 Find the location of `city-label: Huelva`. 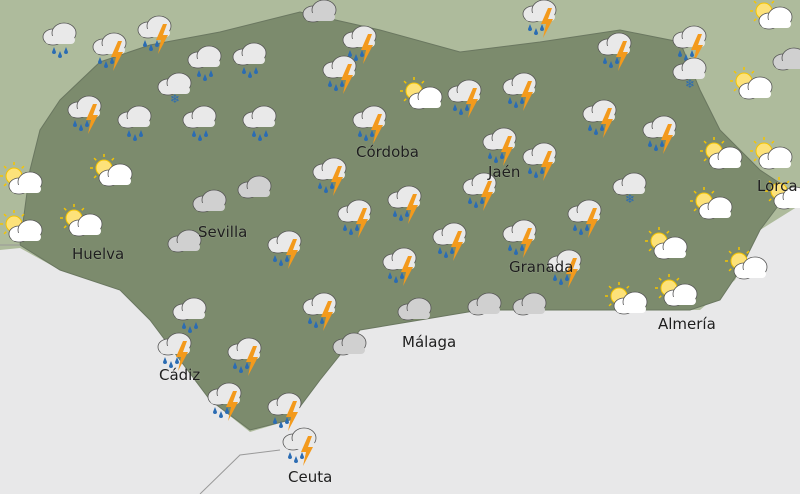

city-label: Huelva is located at coordinates (98, 254).